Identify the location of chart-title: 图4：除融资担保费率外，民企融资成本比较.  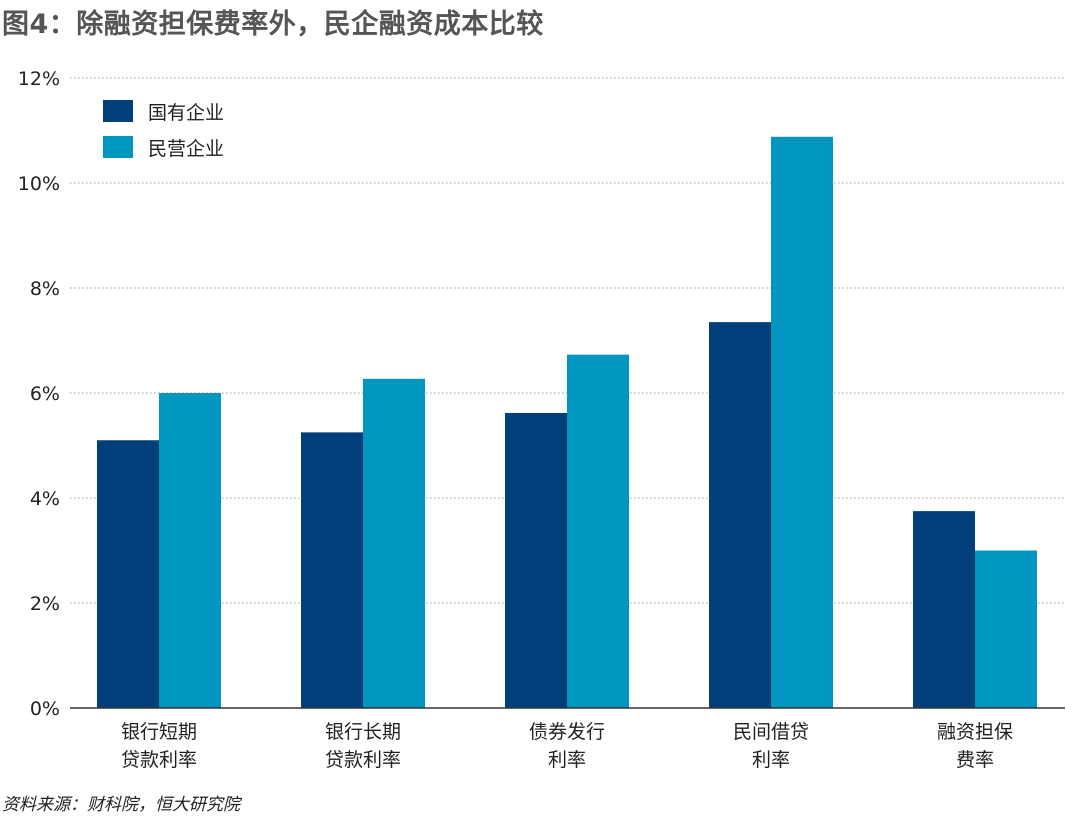
(273, 24).